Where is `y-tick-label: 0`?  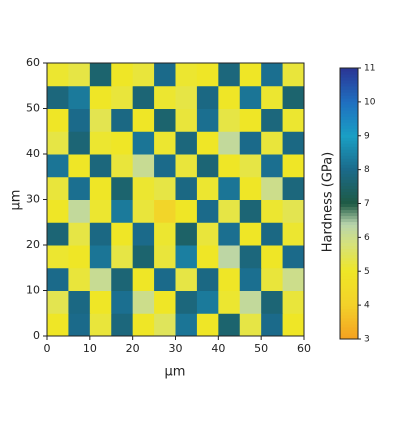
y-tick-label: 0 is located at coordinates (36, 335).